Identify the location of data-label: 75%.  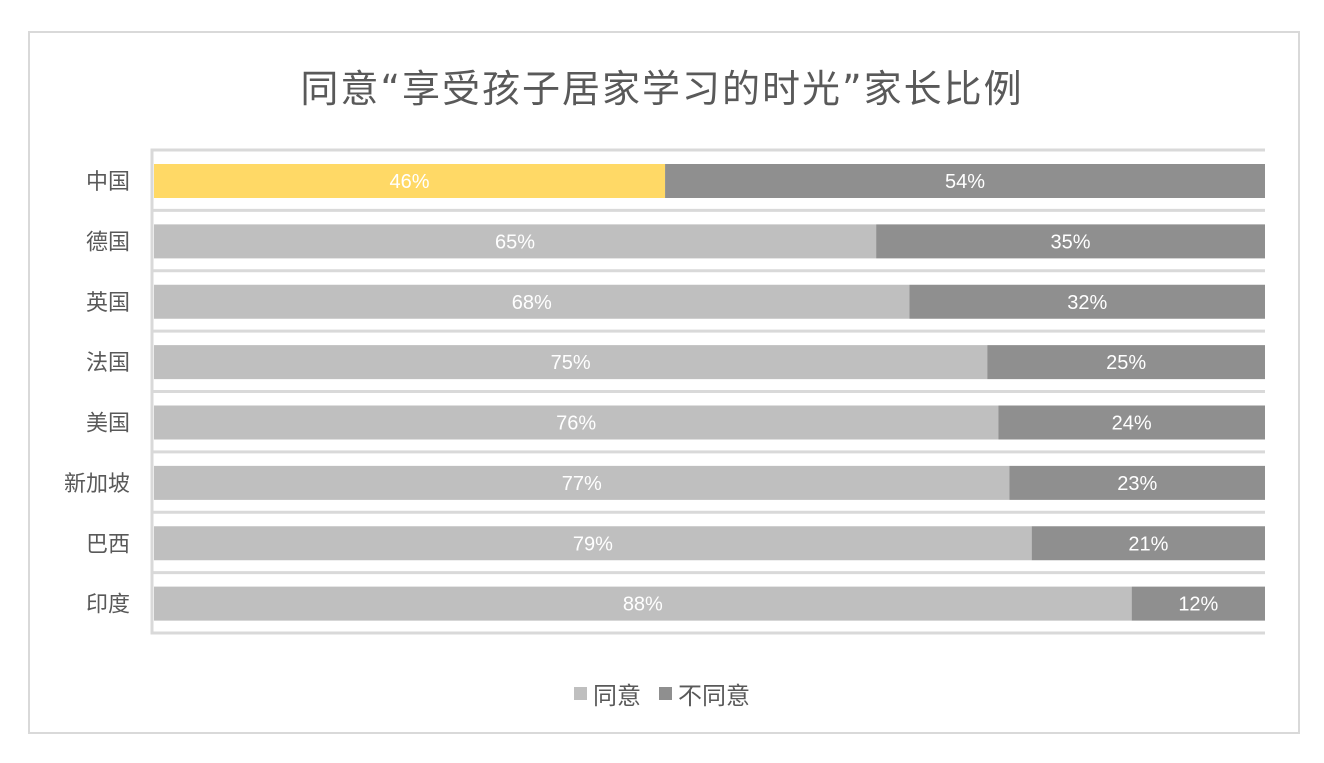
(571, 363).